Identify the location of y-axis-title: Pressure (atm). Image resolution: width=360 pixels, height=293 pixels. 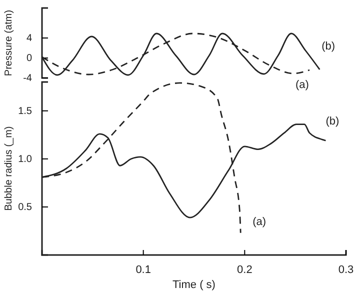
(9, 43).